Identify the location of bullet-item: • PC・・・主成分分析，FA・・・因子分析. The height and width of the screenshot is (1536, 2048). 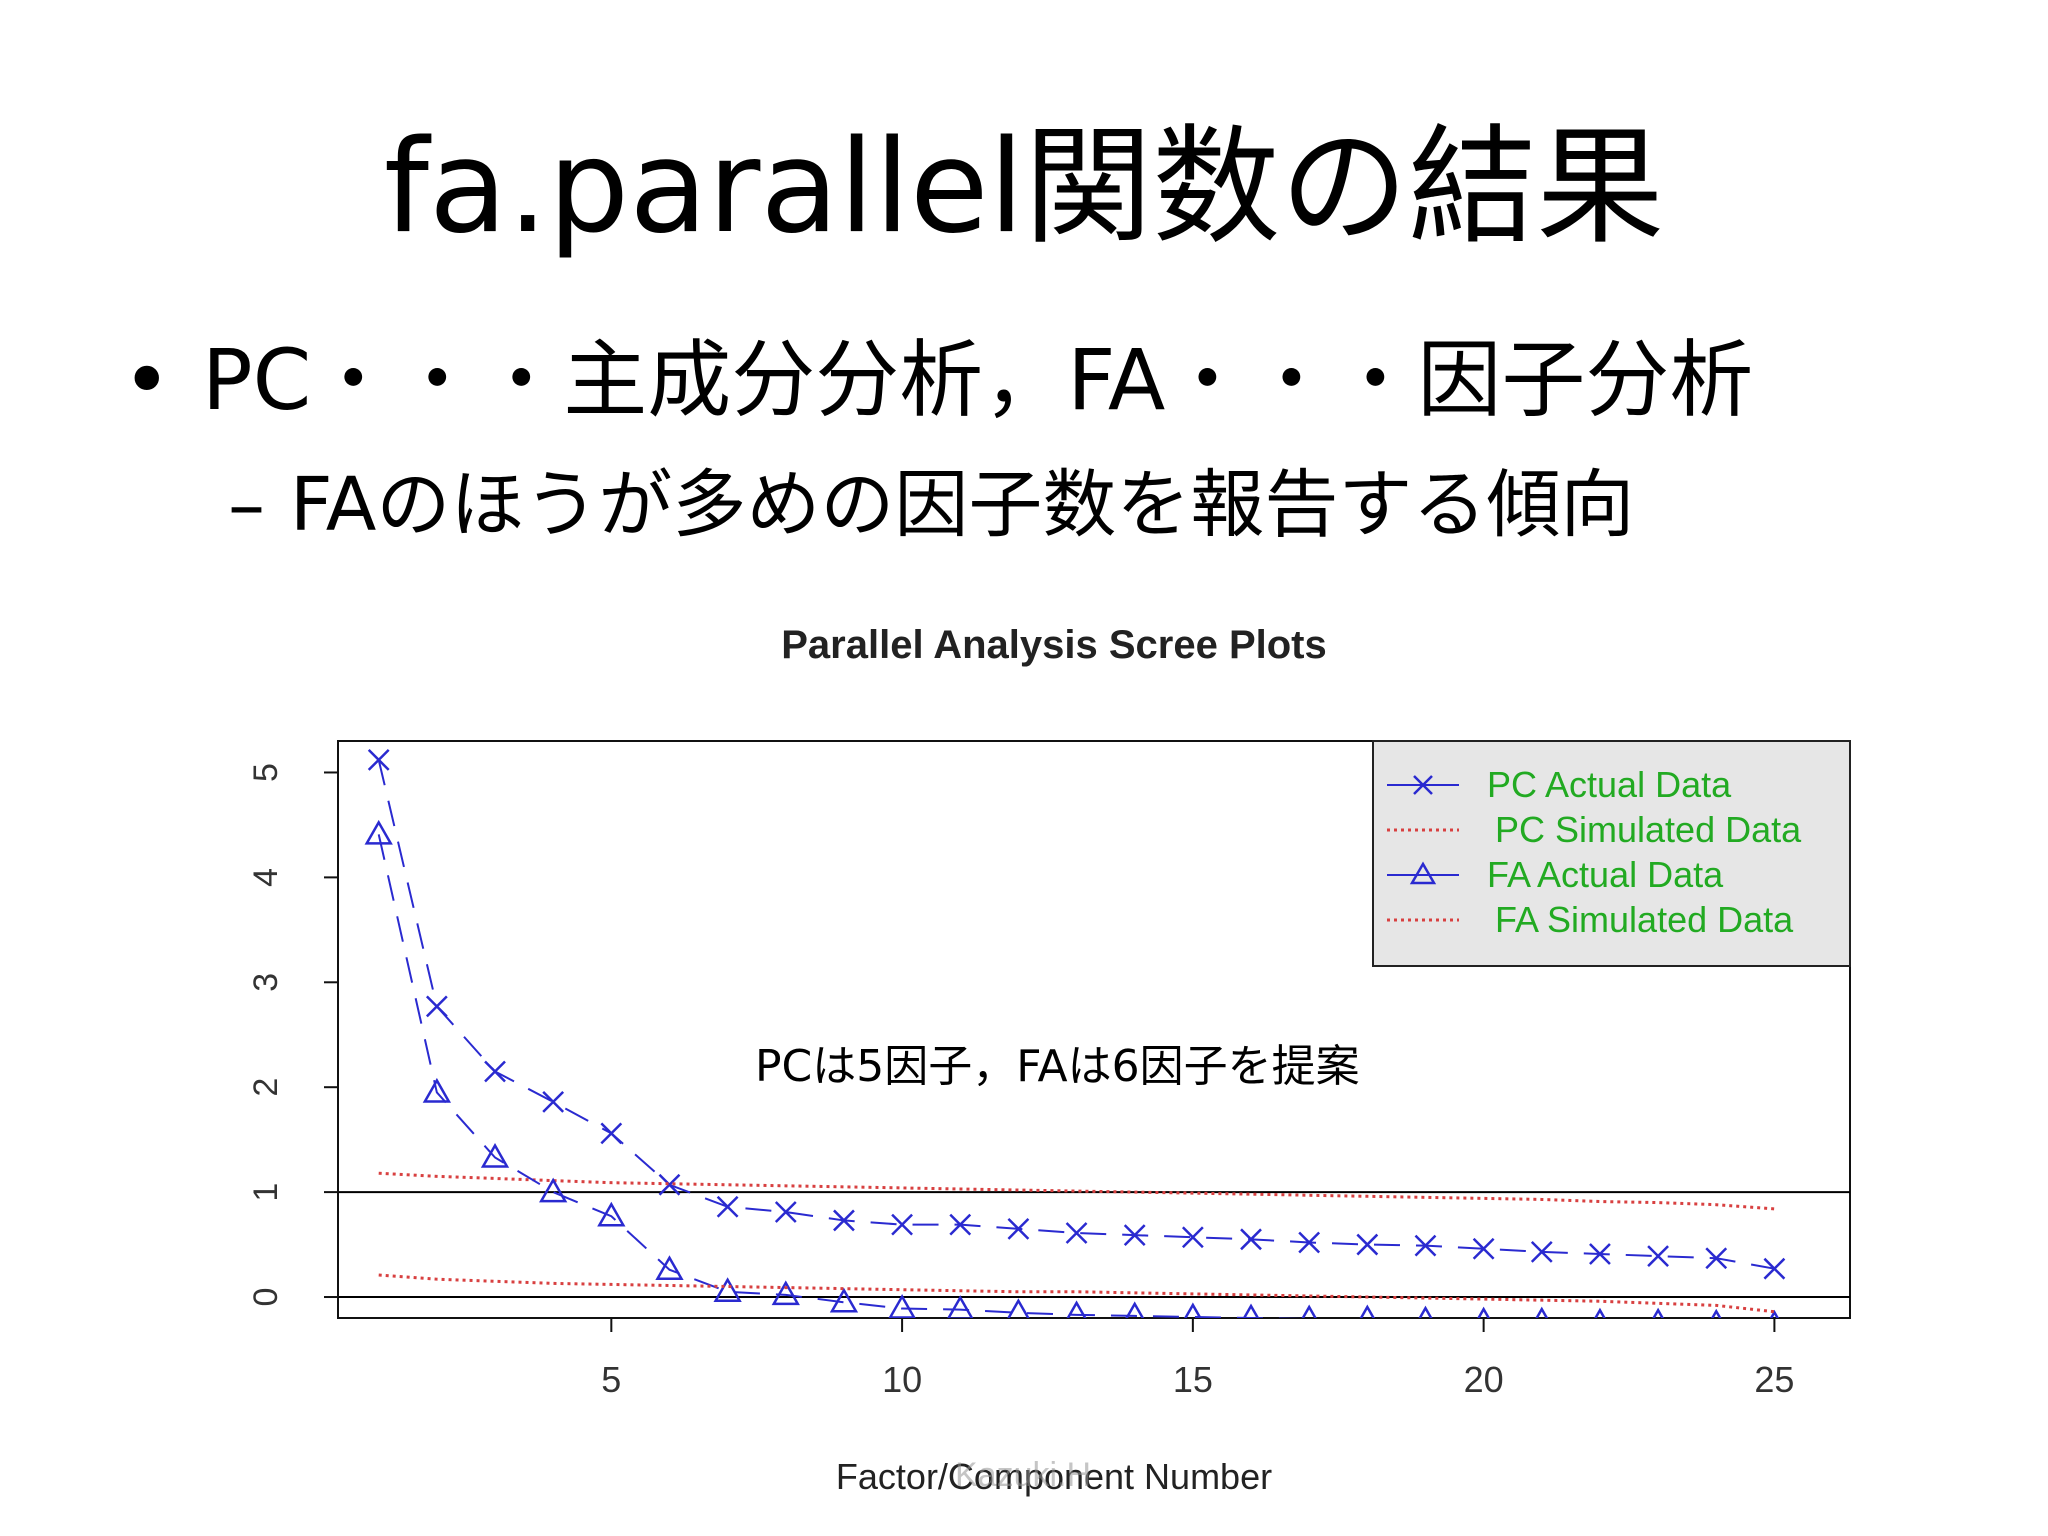
(937, 380).